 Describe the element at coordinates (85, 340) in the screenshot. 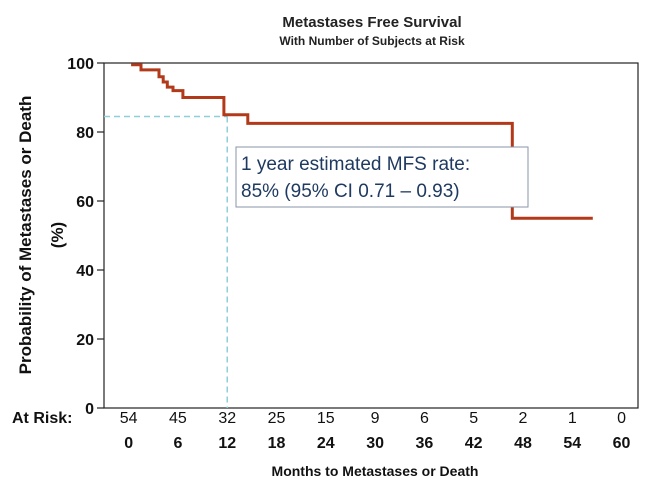

I see `y-tick-label: 20` at that location.